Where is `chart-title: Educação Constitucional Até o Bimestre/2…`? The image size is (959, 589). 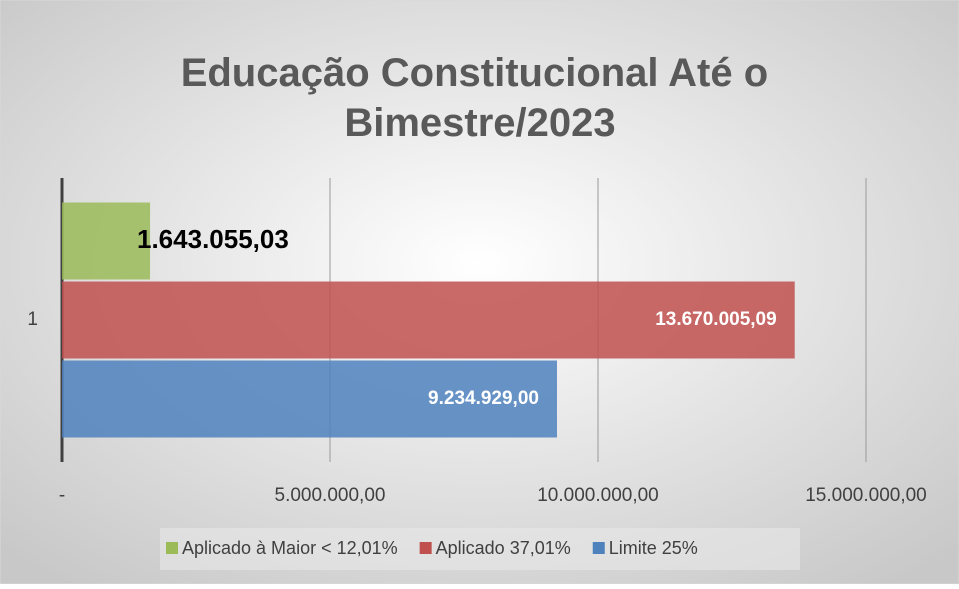 chart-title: Educação Constitucional Até o Bimestre/2… is located at coordinates (480, 98).